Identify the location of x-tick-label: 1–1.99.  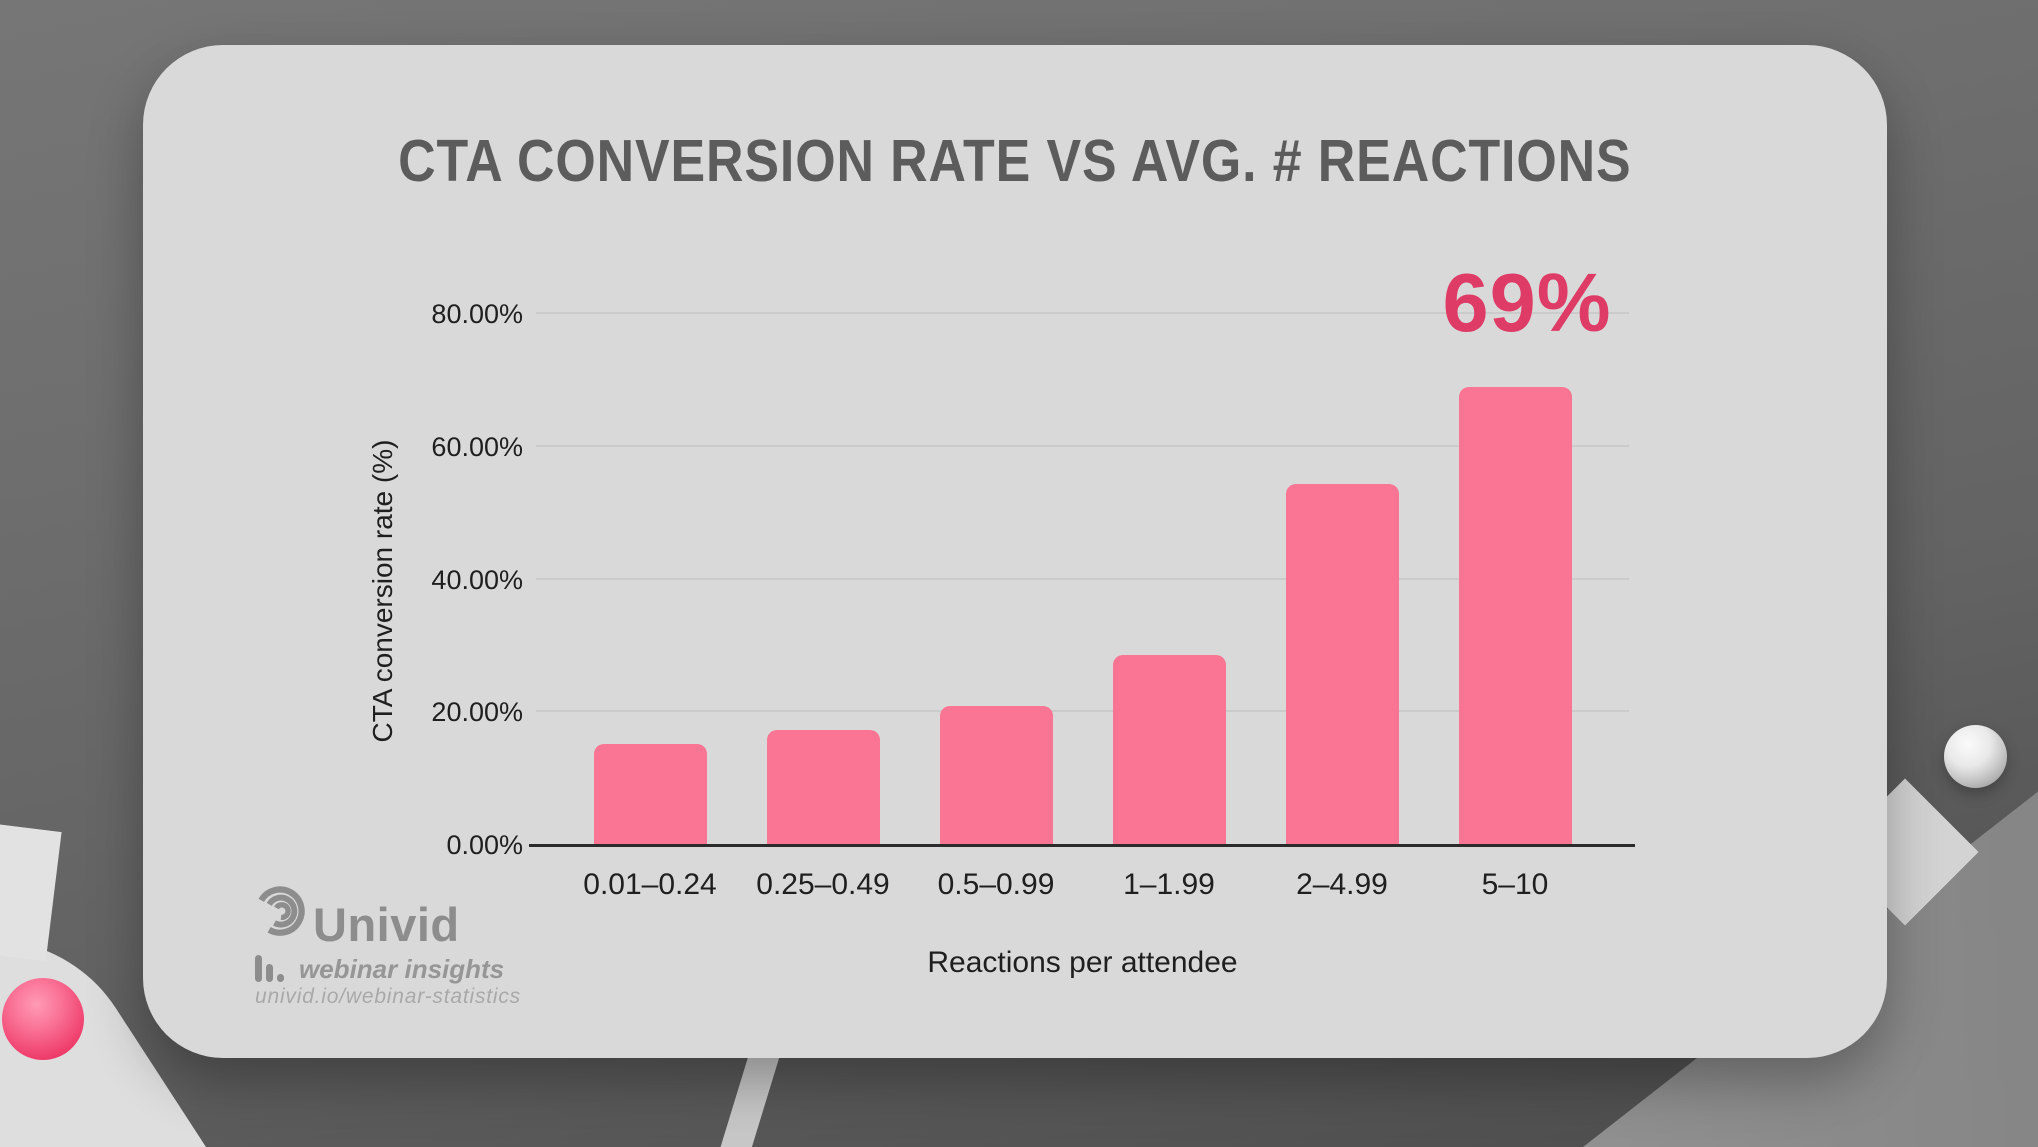
(1169, 884).